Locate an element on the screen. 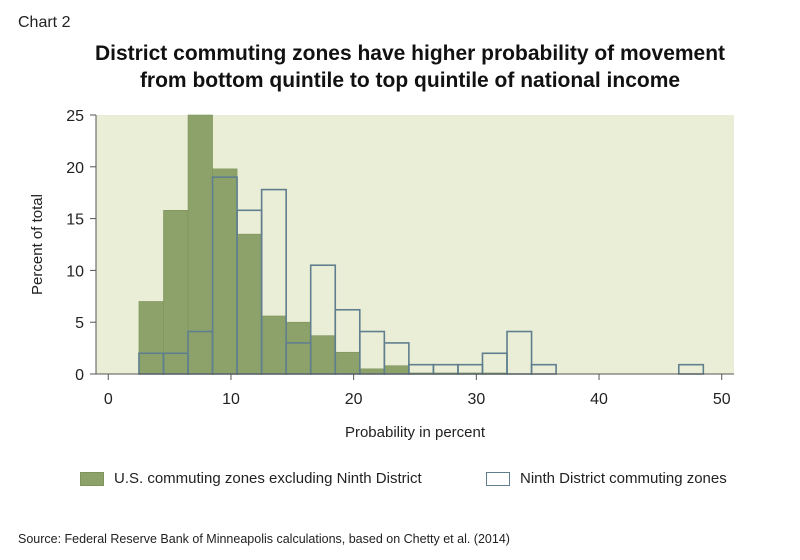  x-tick-label: 50 is located at coordinates (722, 399).